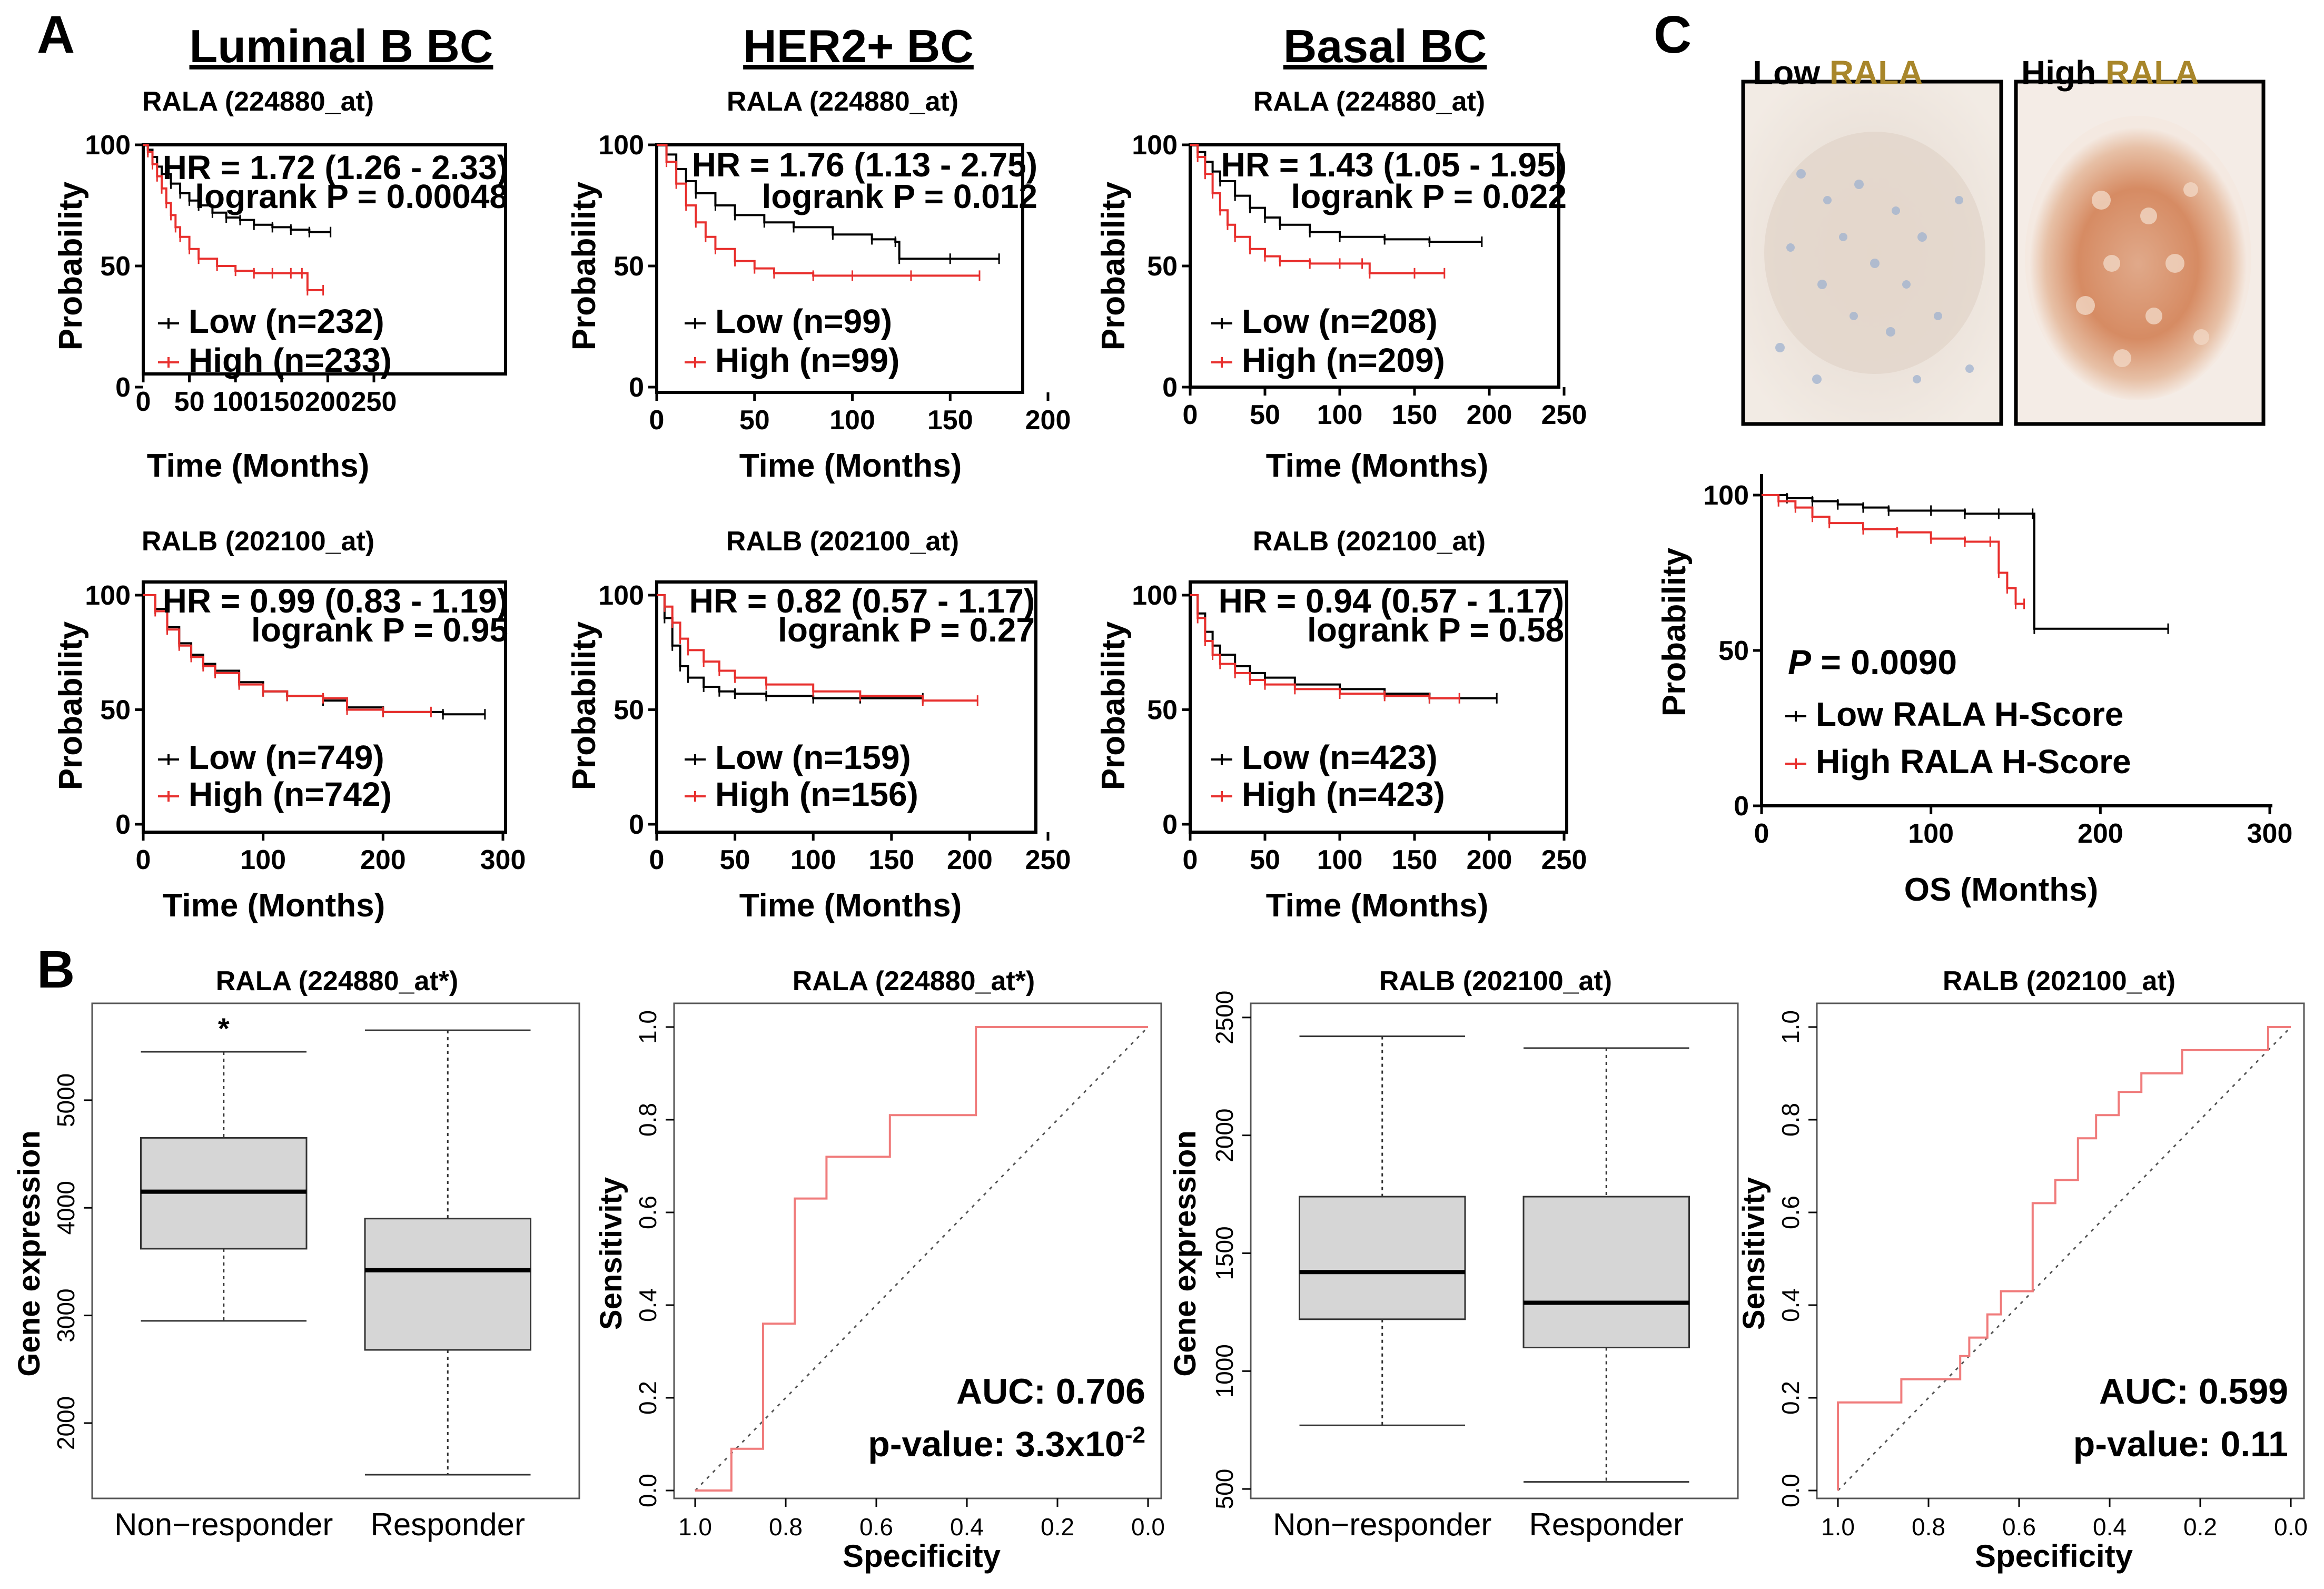 The height and width of the screenshot is (1589, 2324). I want to click on legend-label-low: Low (n=159), so click(813, 757).